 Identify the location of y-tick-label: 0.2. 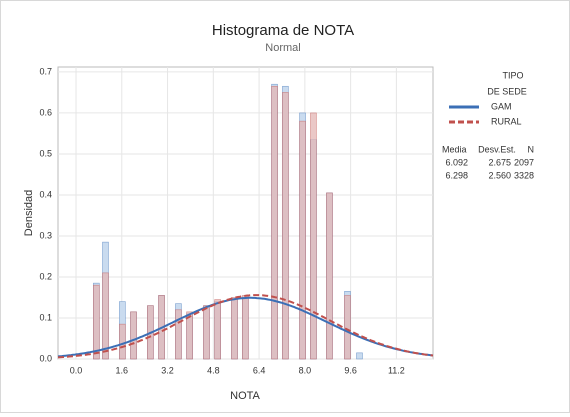
(45, 276).